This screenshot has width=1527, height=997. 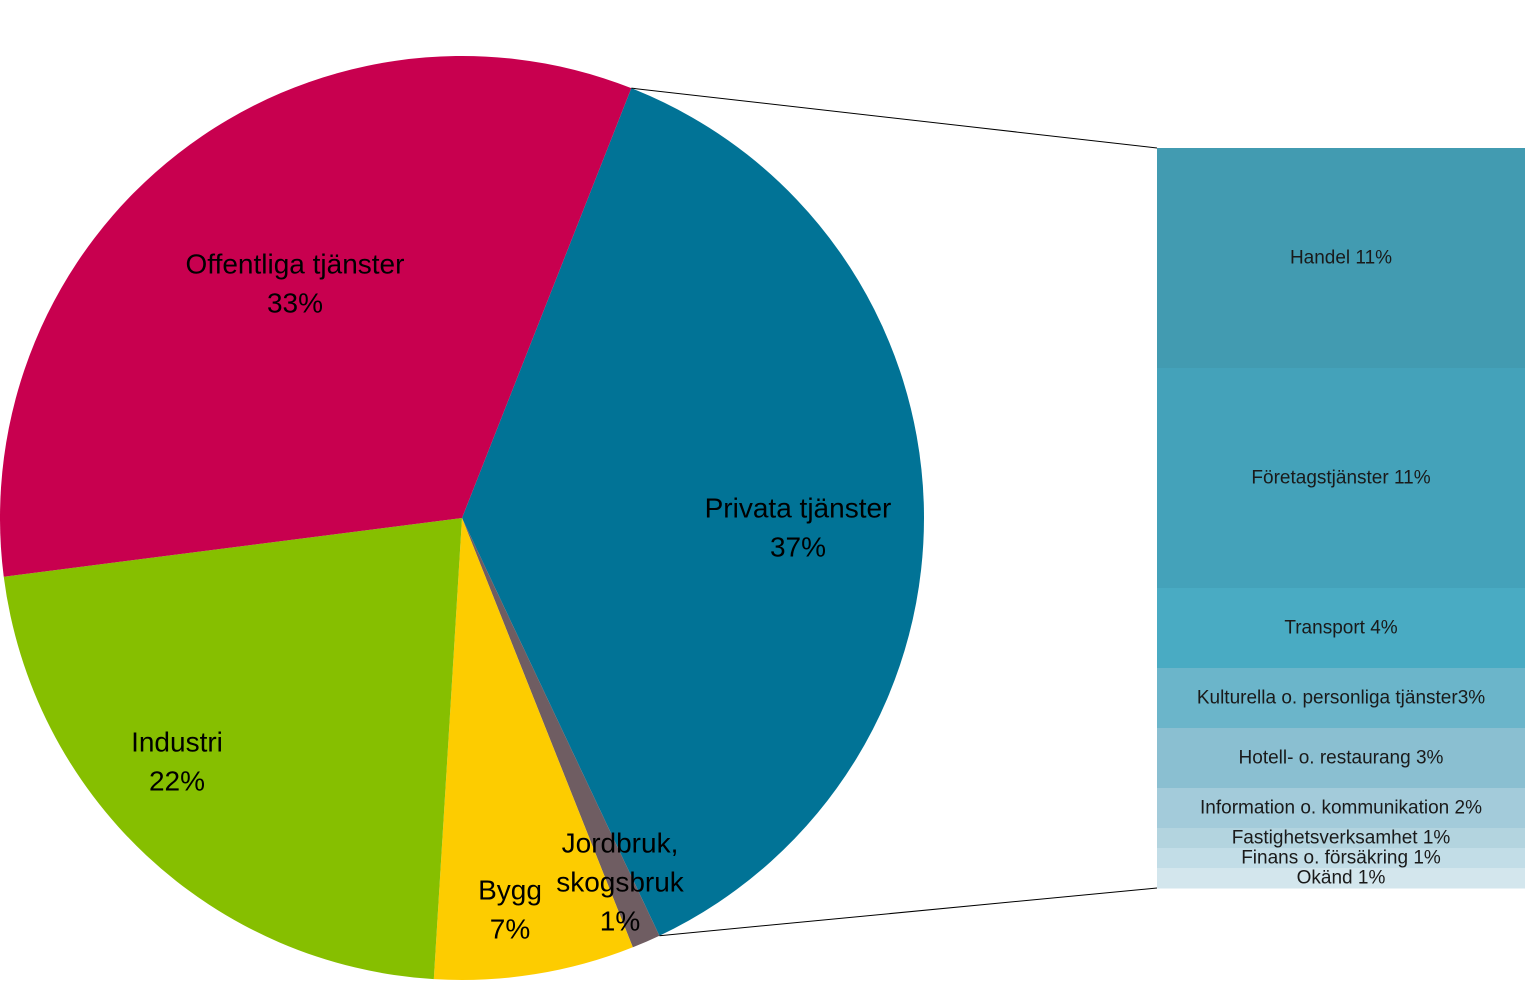 What do you see at coordinates (295, 303) in the screenshot?
I see `pie-slice-label-4-line-1: 33%` at bounding box center [295, 303].